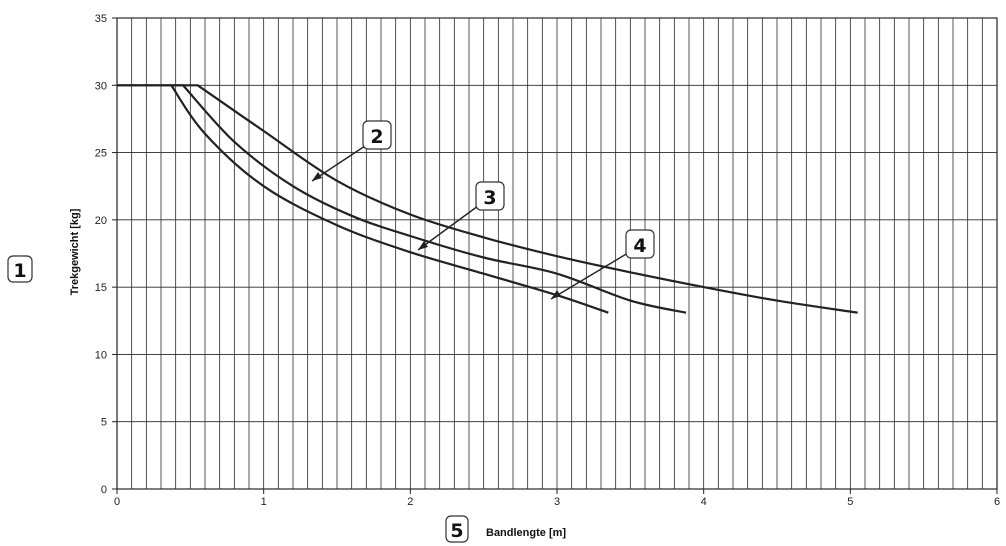 The height and width of the screenshot is (546, 1006). I want to click on y-tick-label: 25, so click(101, 154).